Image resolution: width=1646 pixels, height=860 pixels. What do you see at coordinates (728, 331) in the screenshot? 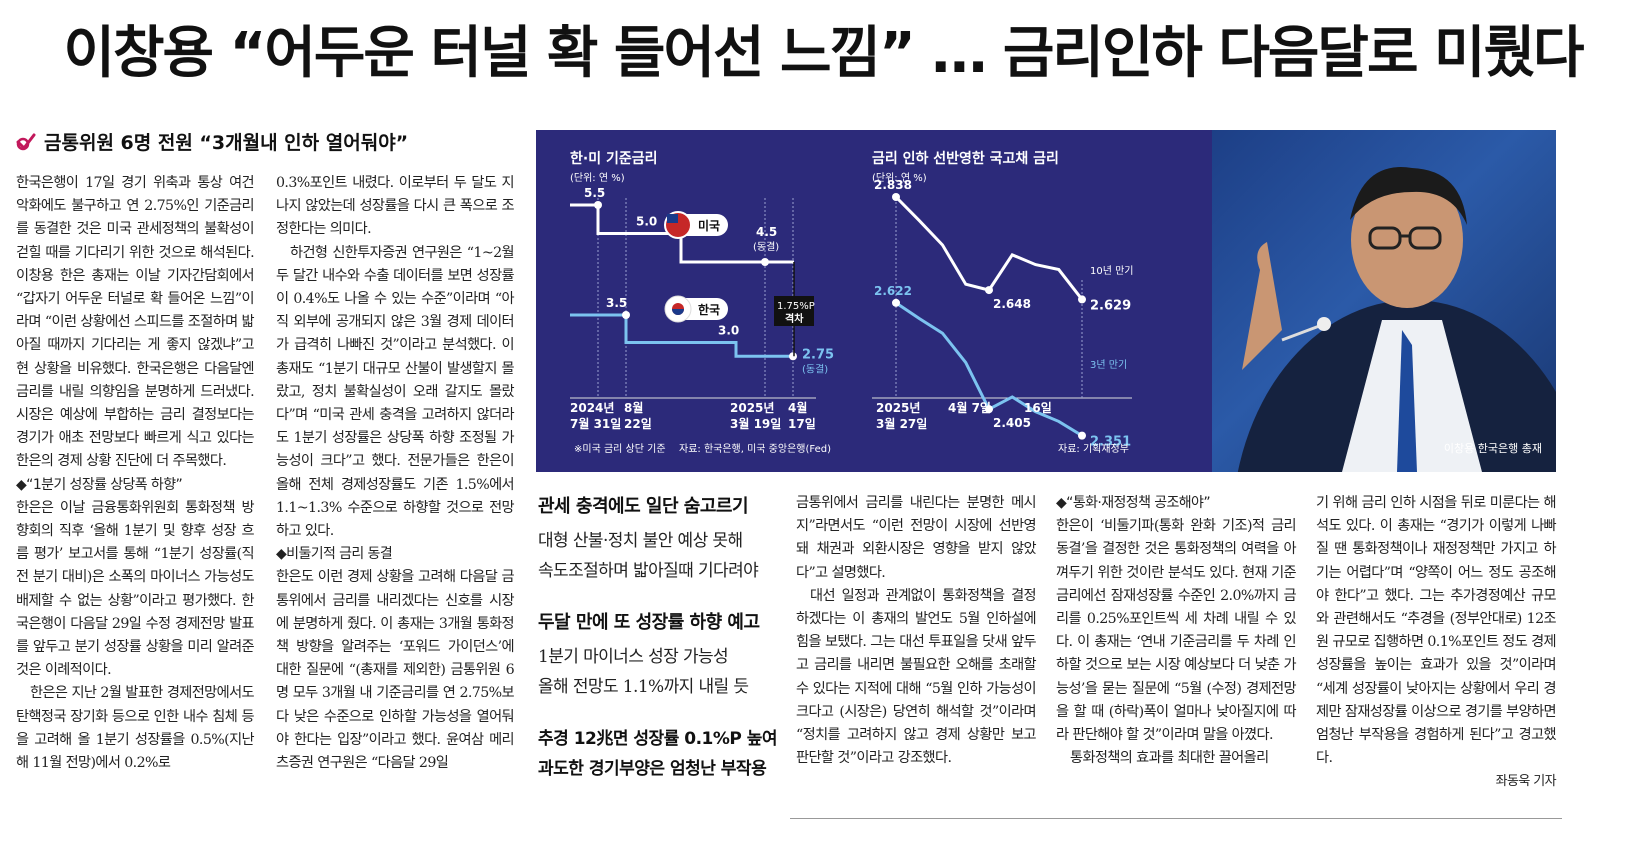
I see `kr-value-label: 3.0` at bounding box center [728, 331].